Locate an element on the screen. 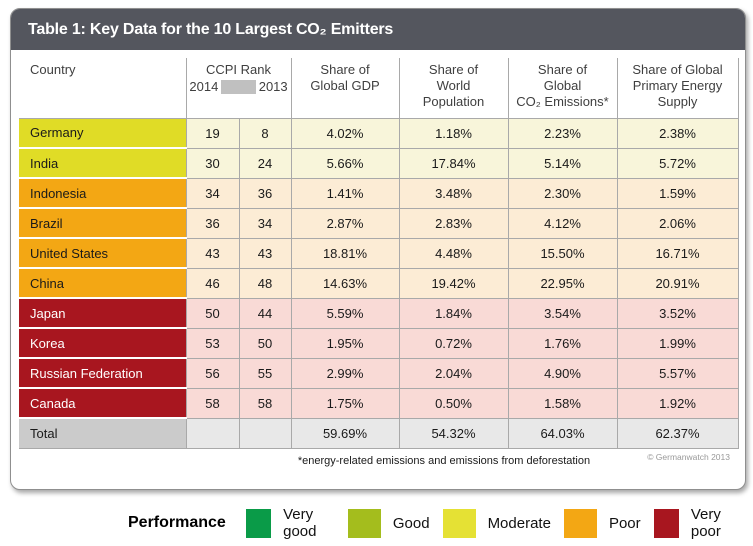 This screenshot has width=753, height=546. population-cell: 1.18% is located at coordinates (453, 133).